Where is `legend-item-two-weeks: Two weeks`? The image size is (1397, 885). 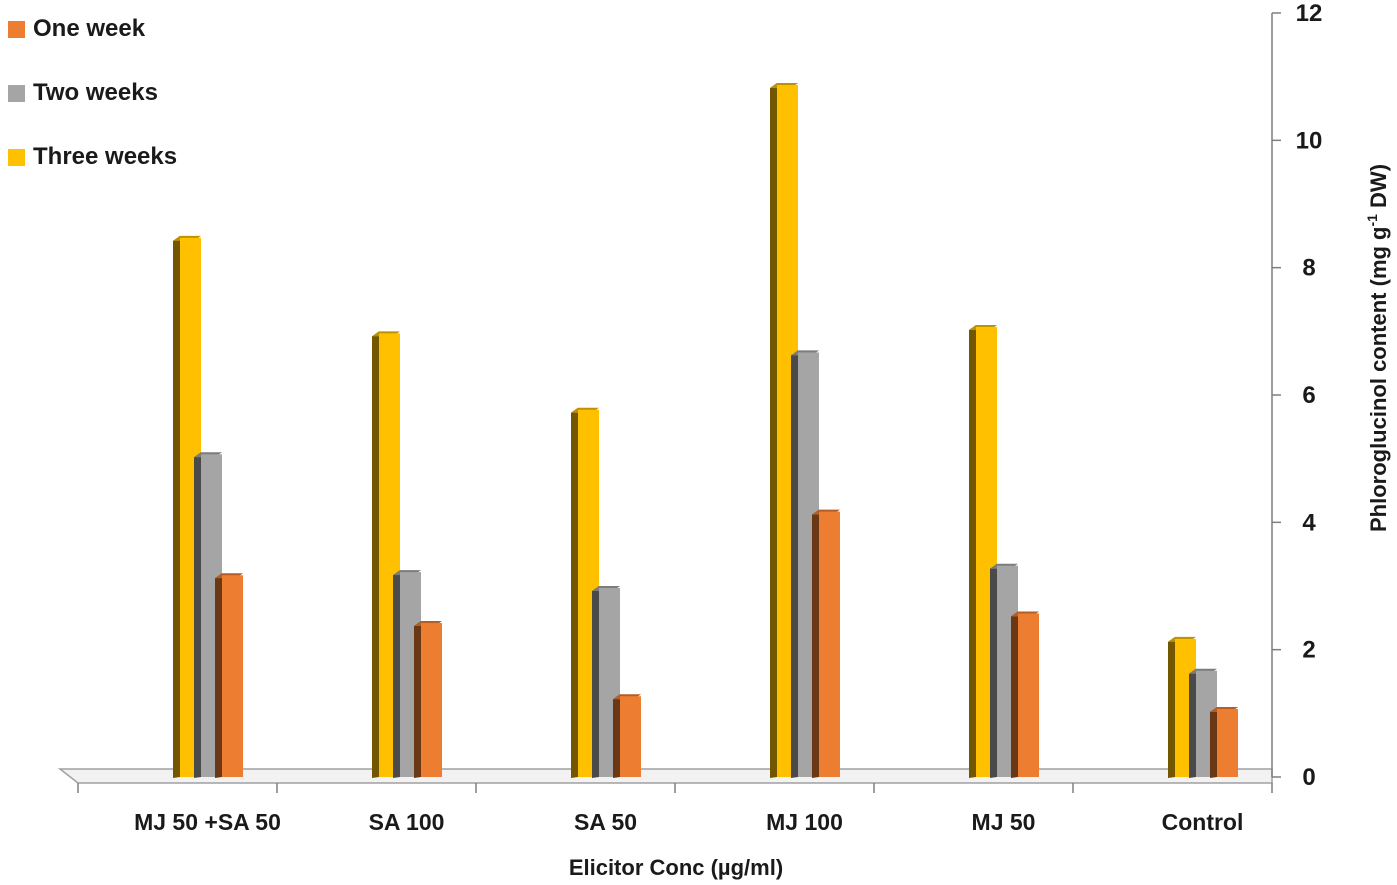 legend-item-two-weeks: Two weeks is located at coordinates (92, 93).